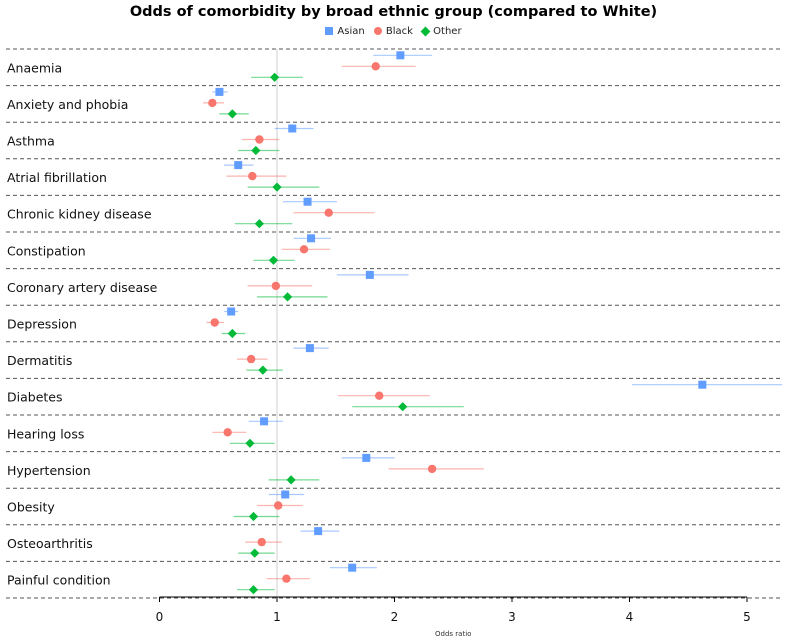  What do you see at coordinates (45, 433) in the screenshot?
I see `category-label: Hearing loss` at bounding box center [45, 433].